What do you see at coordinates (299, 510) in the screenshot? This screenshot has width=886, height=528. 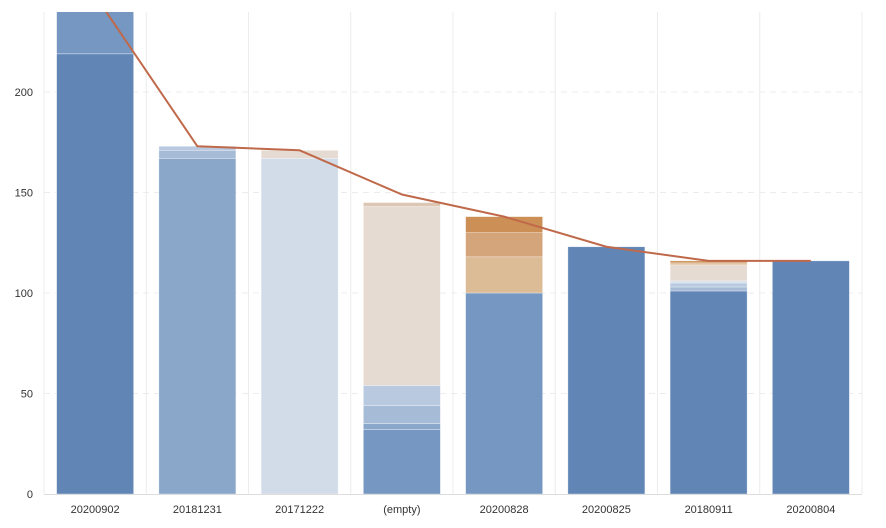 I see `x-tick-label: 20171222` at bounding box center [299, 510].